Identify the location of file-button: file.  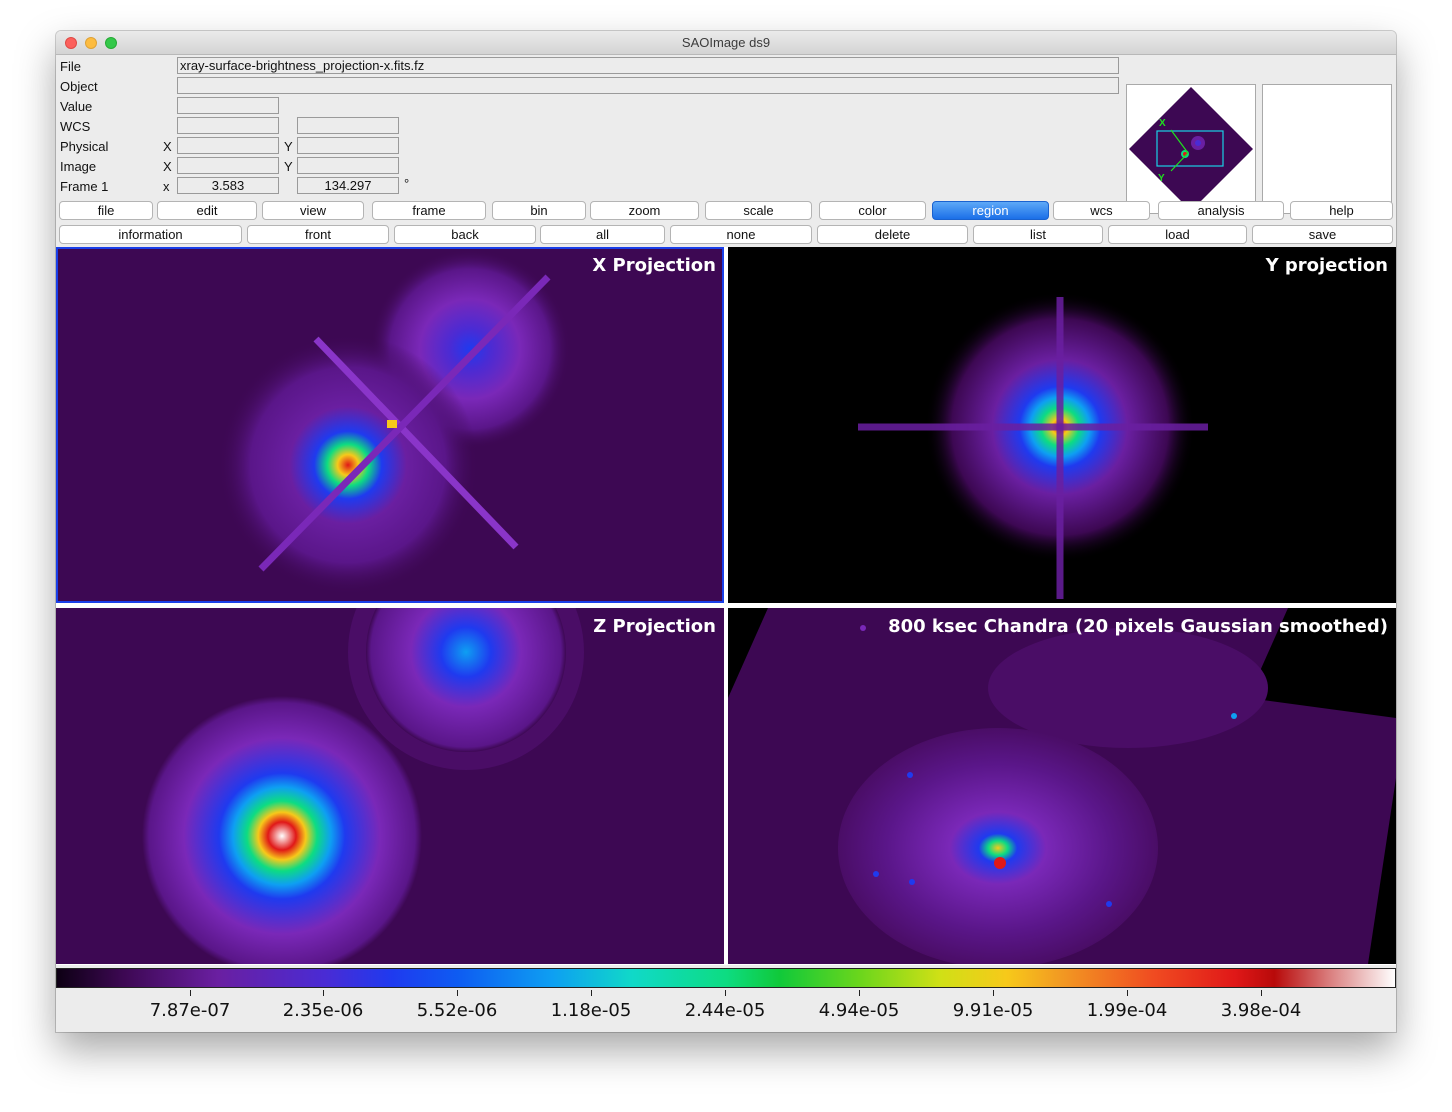
(106, 210).